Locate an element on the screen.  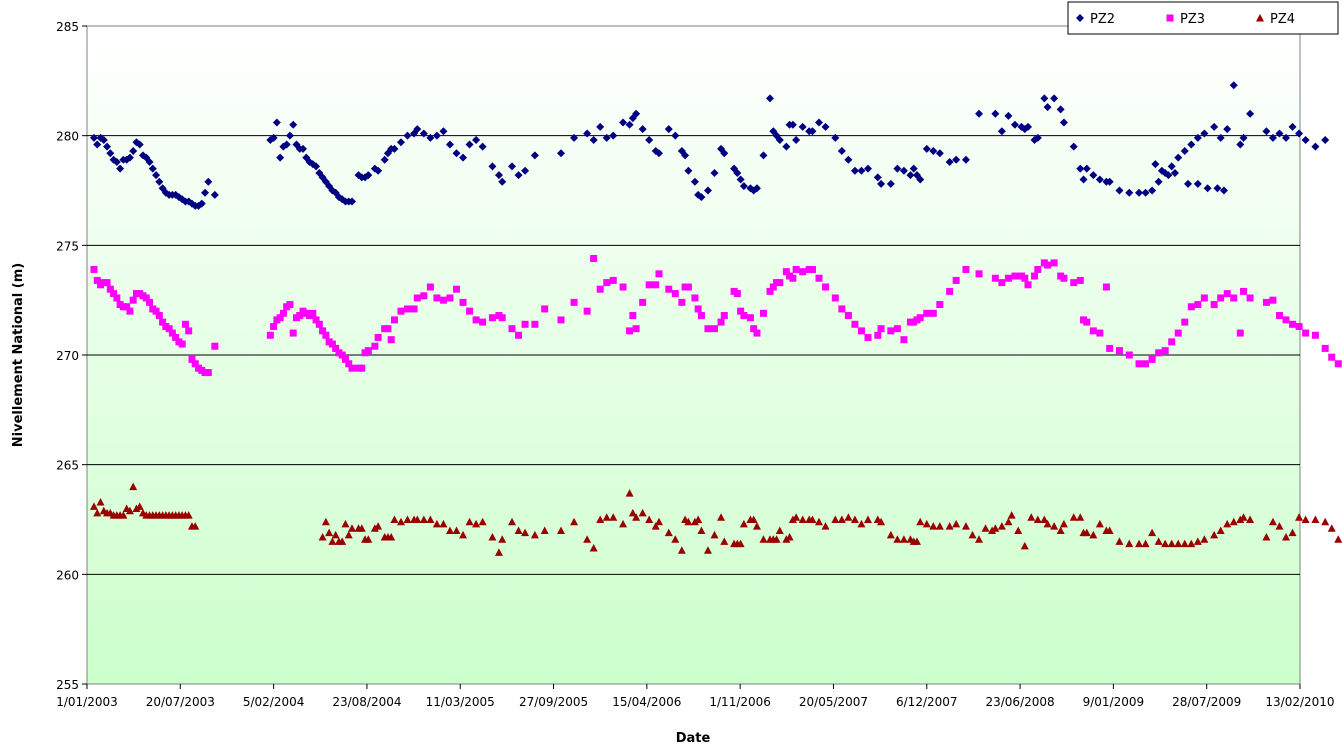
legend-marker is located at coordinates (1260, 18).